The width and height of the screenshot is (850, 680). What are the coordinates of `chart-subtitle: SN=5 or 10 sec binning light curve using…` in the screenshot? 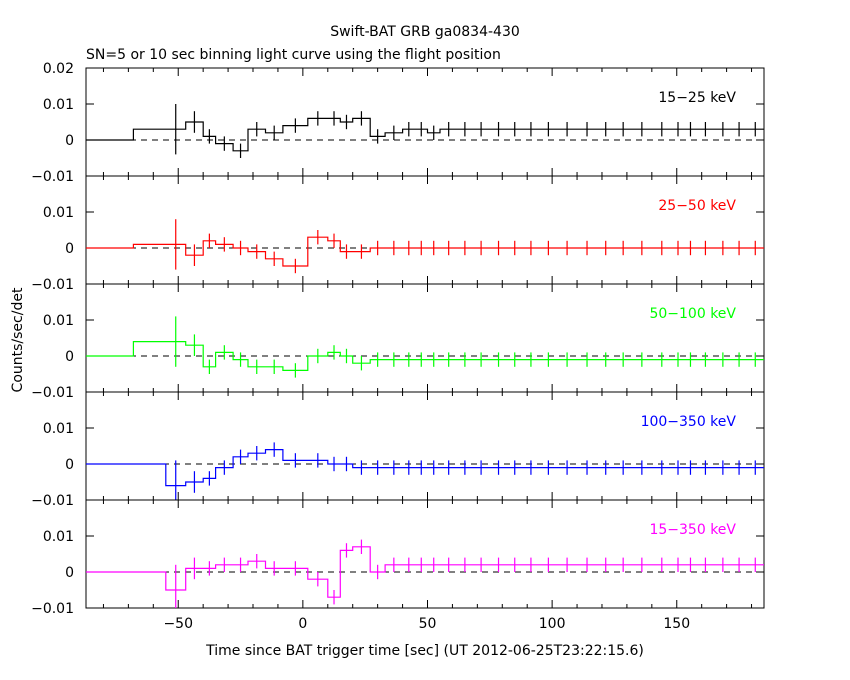 It's located at (293, 55).